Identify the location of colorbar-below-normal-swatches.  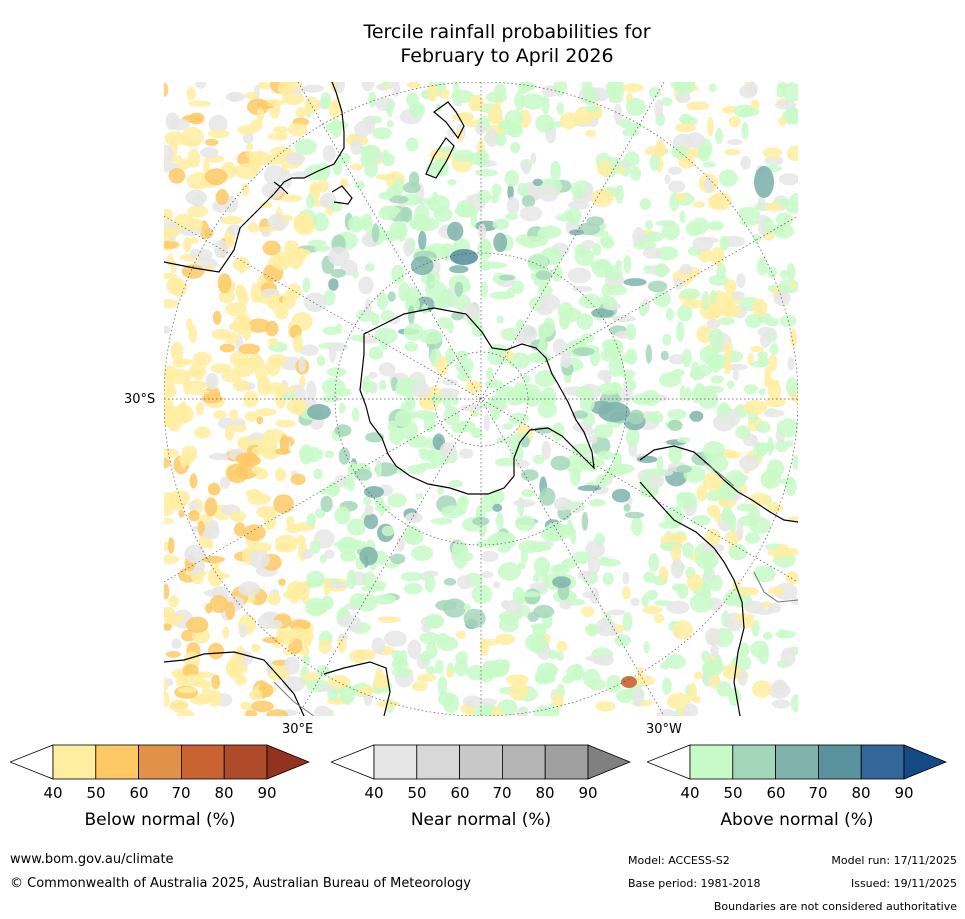
(159, 762).